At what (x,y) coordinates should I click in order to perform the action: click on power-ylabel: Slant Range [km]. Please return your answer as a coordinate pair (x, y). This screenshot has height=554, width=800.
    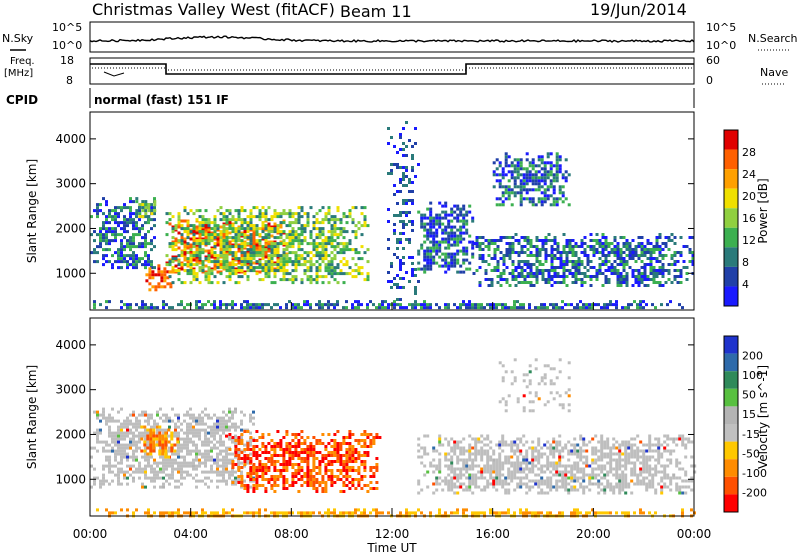
    Looking at the image, I should click on (32, 211).